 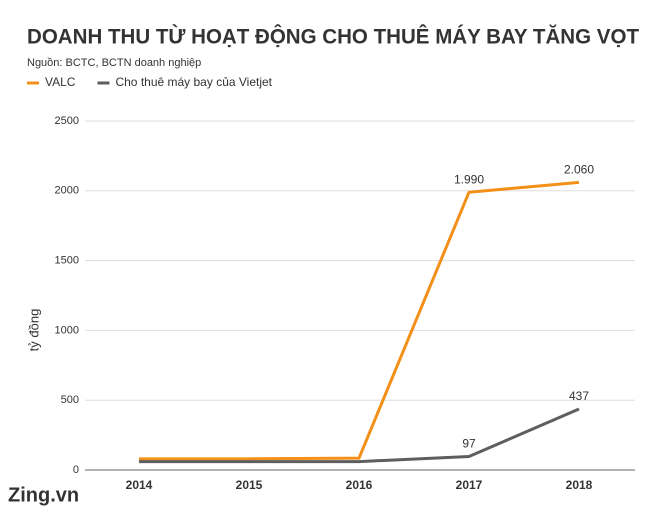 I want to click on data-label: 437, so click(x=579, y=396).